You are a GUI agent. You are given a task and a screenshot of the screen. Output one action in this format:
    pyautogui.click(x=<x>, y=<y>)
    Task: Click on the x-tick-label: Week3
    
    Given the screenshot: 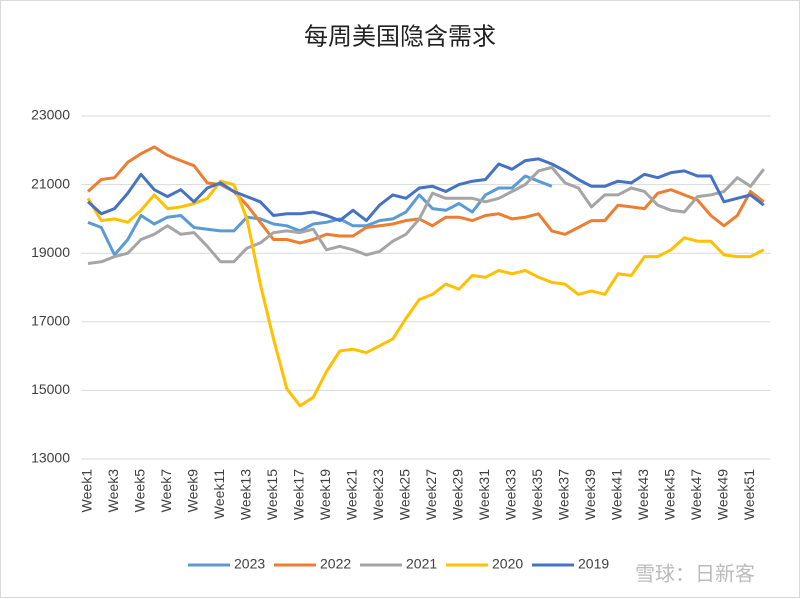 What is the action you would take?
    pyautogui.click(x=113, y=491)
    